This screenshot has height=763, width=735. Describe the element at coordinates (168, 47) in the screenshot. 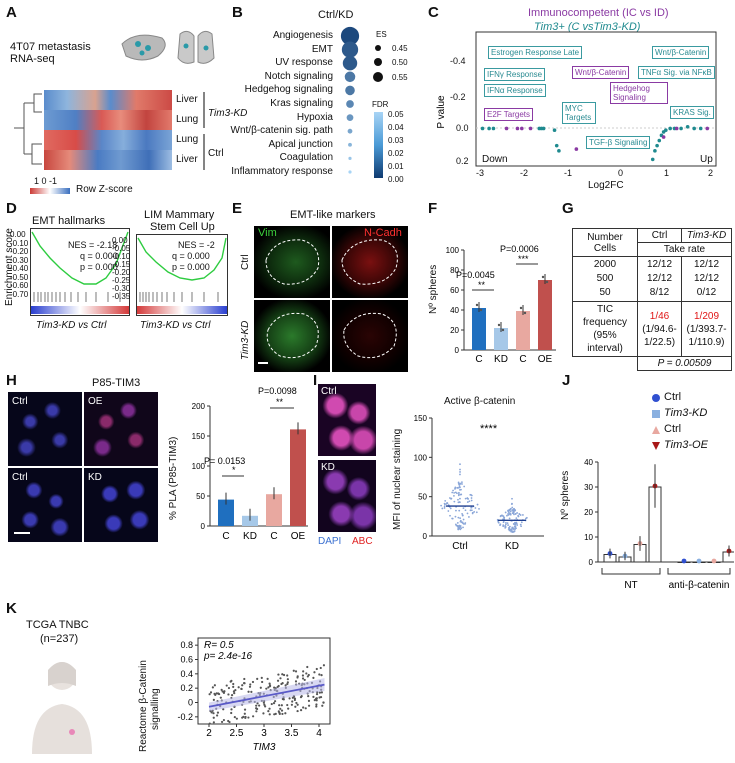

I see `organ-illustration` at that location.